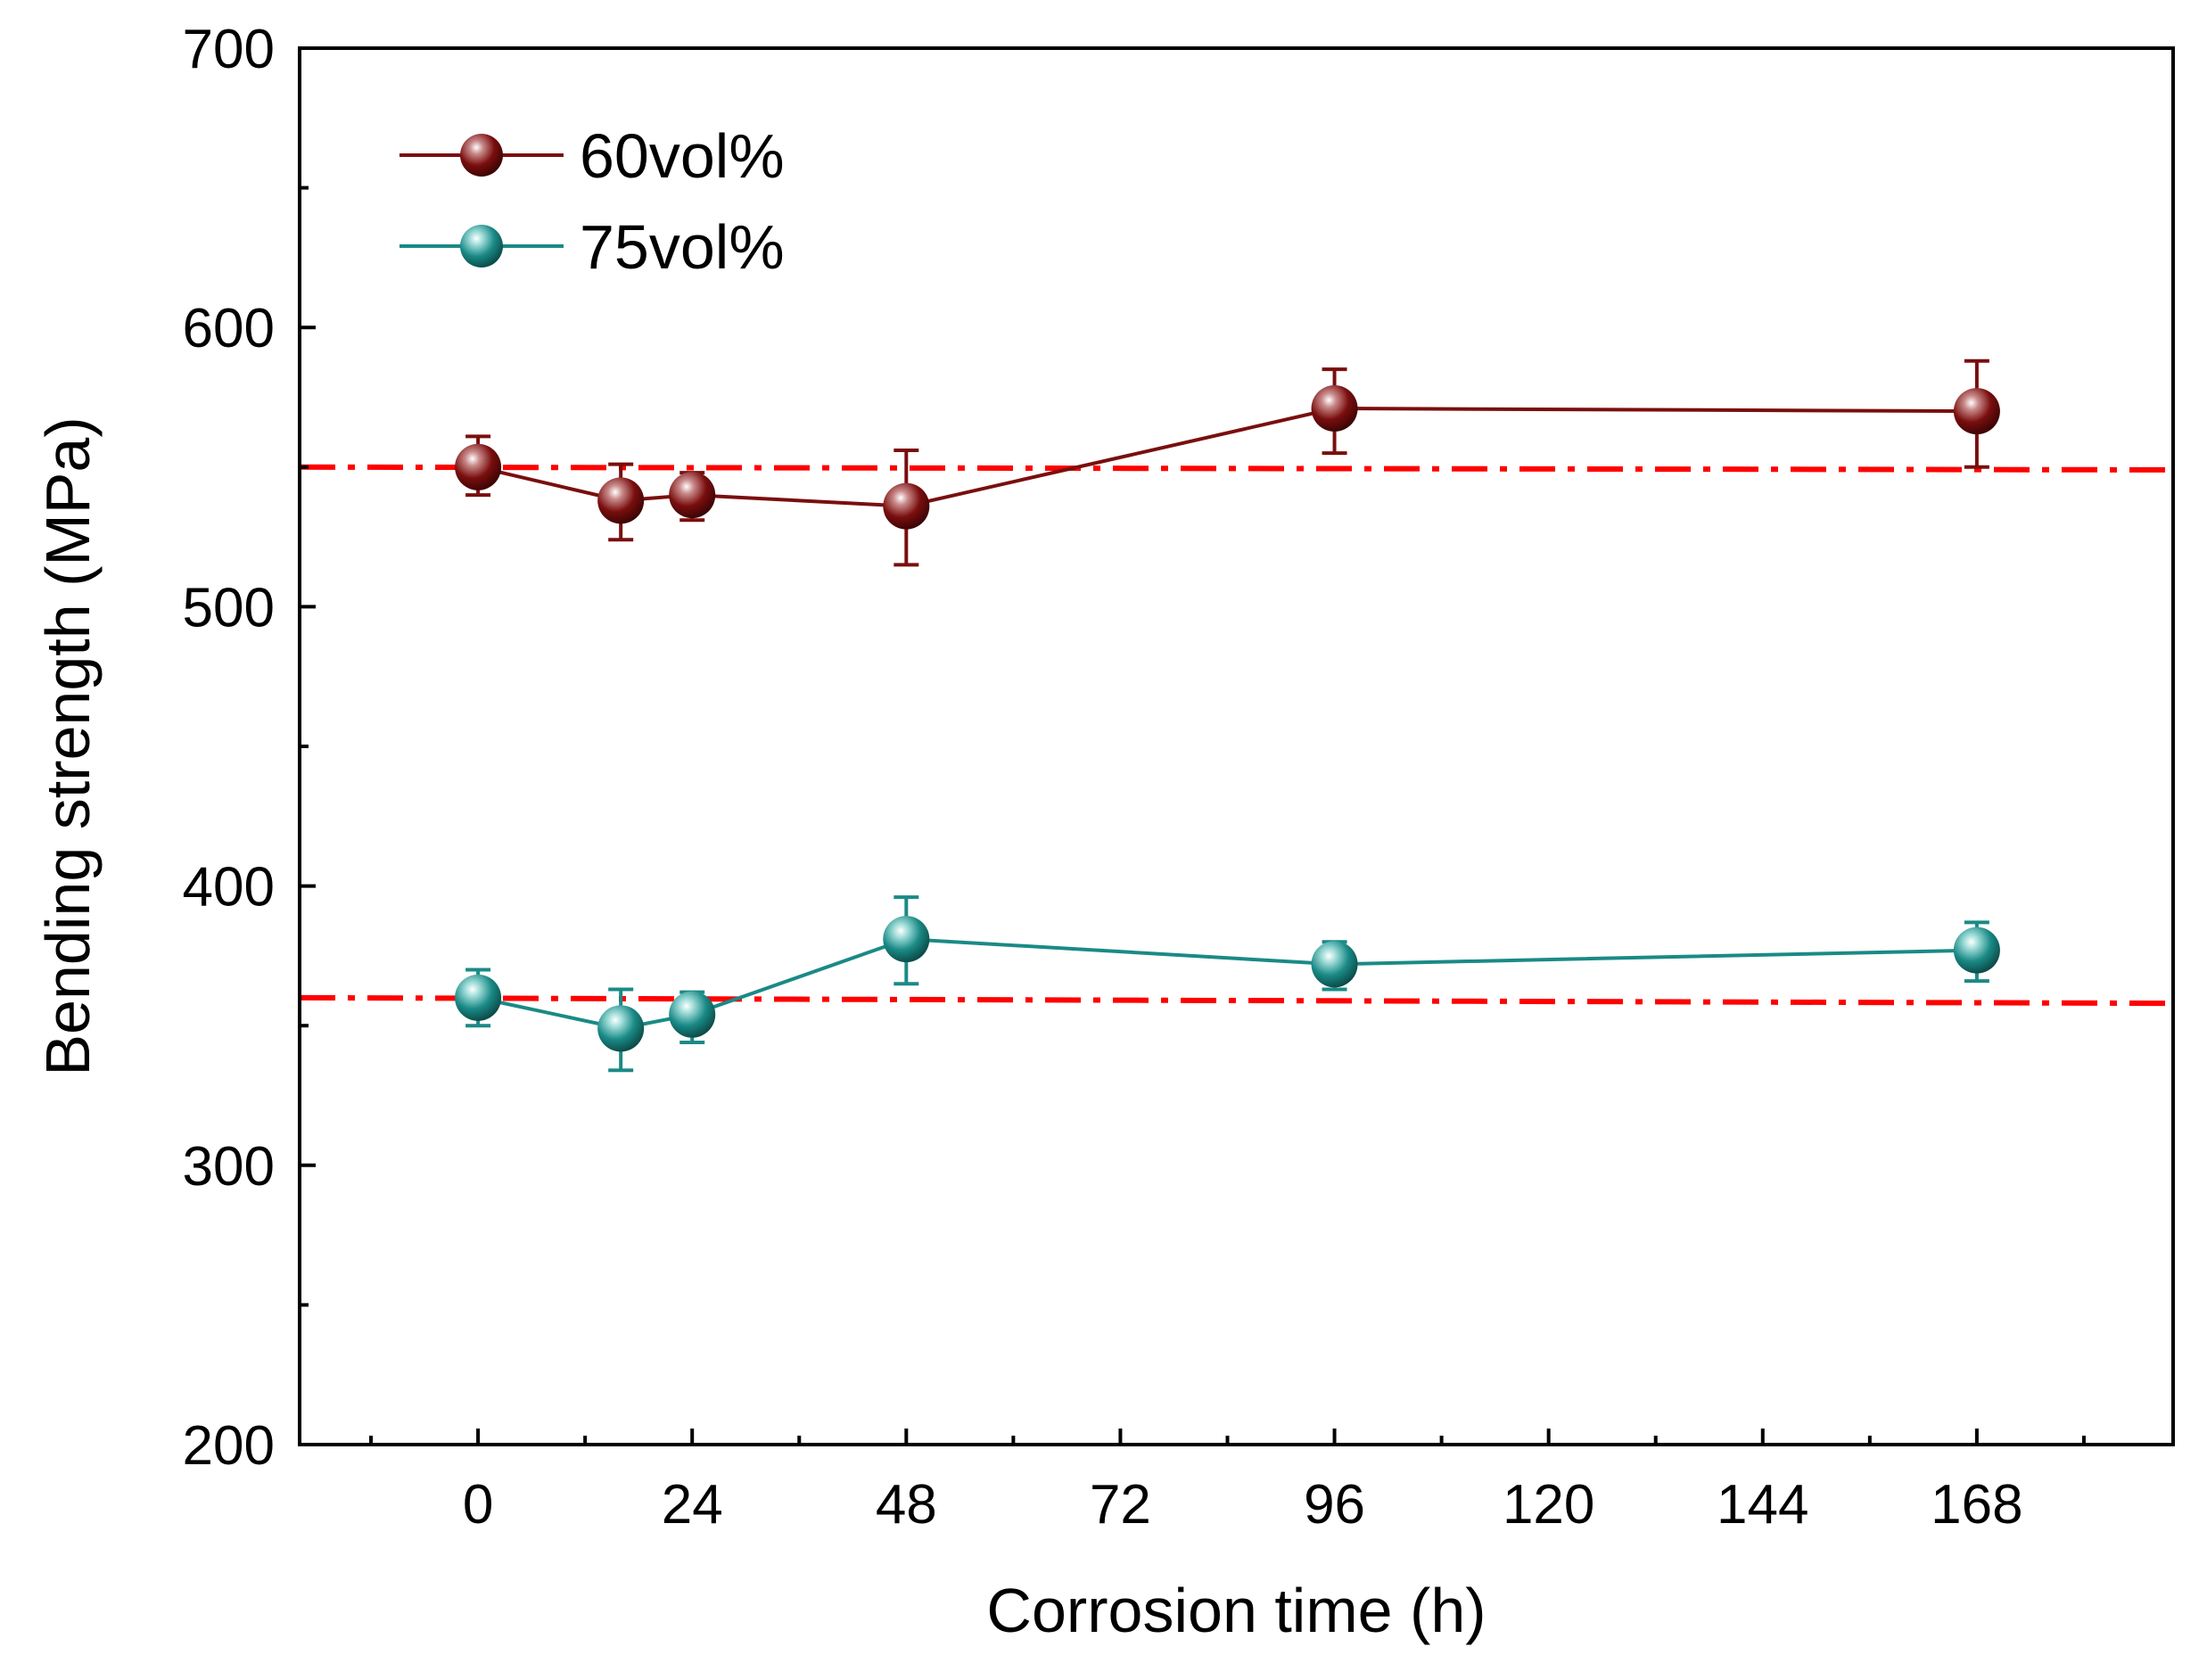  I want to click on x-tick-label: 48, so click(906, 1505).